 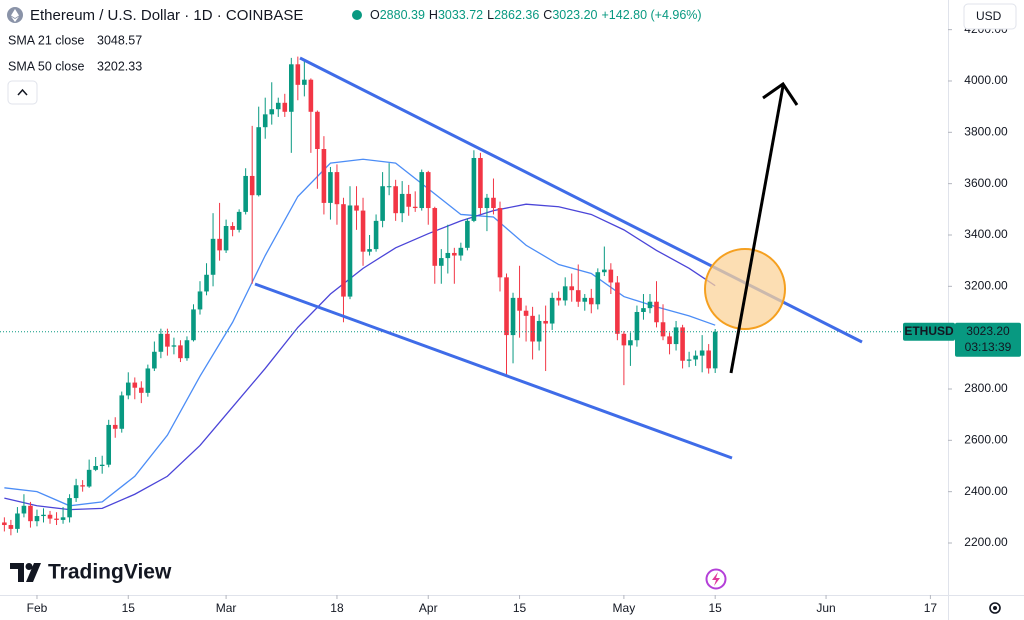 What do you see at coordinates (986, 183) in the screenshot?
I see `y-tick-label: 3600.00` at bounding box center [986, 183].